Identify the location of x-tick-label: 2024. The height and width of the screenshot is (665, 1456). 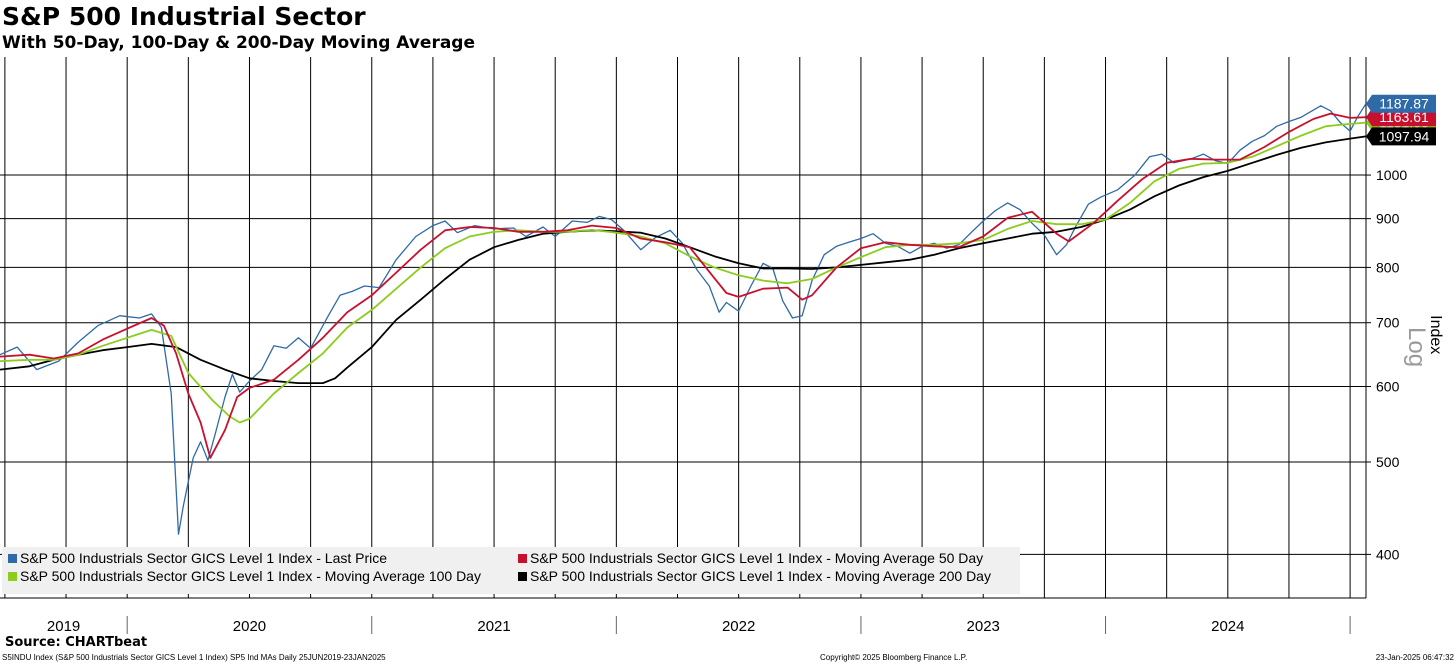
(1227, 626).